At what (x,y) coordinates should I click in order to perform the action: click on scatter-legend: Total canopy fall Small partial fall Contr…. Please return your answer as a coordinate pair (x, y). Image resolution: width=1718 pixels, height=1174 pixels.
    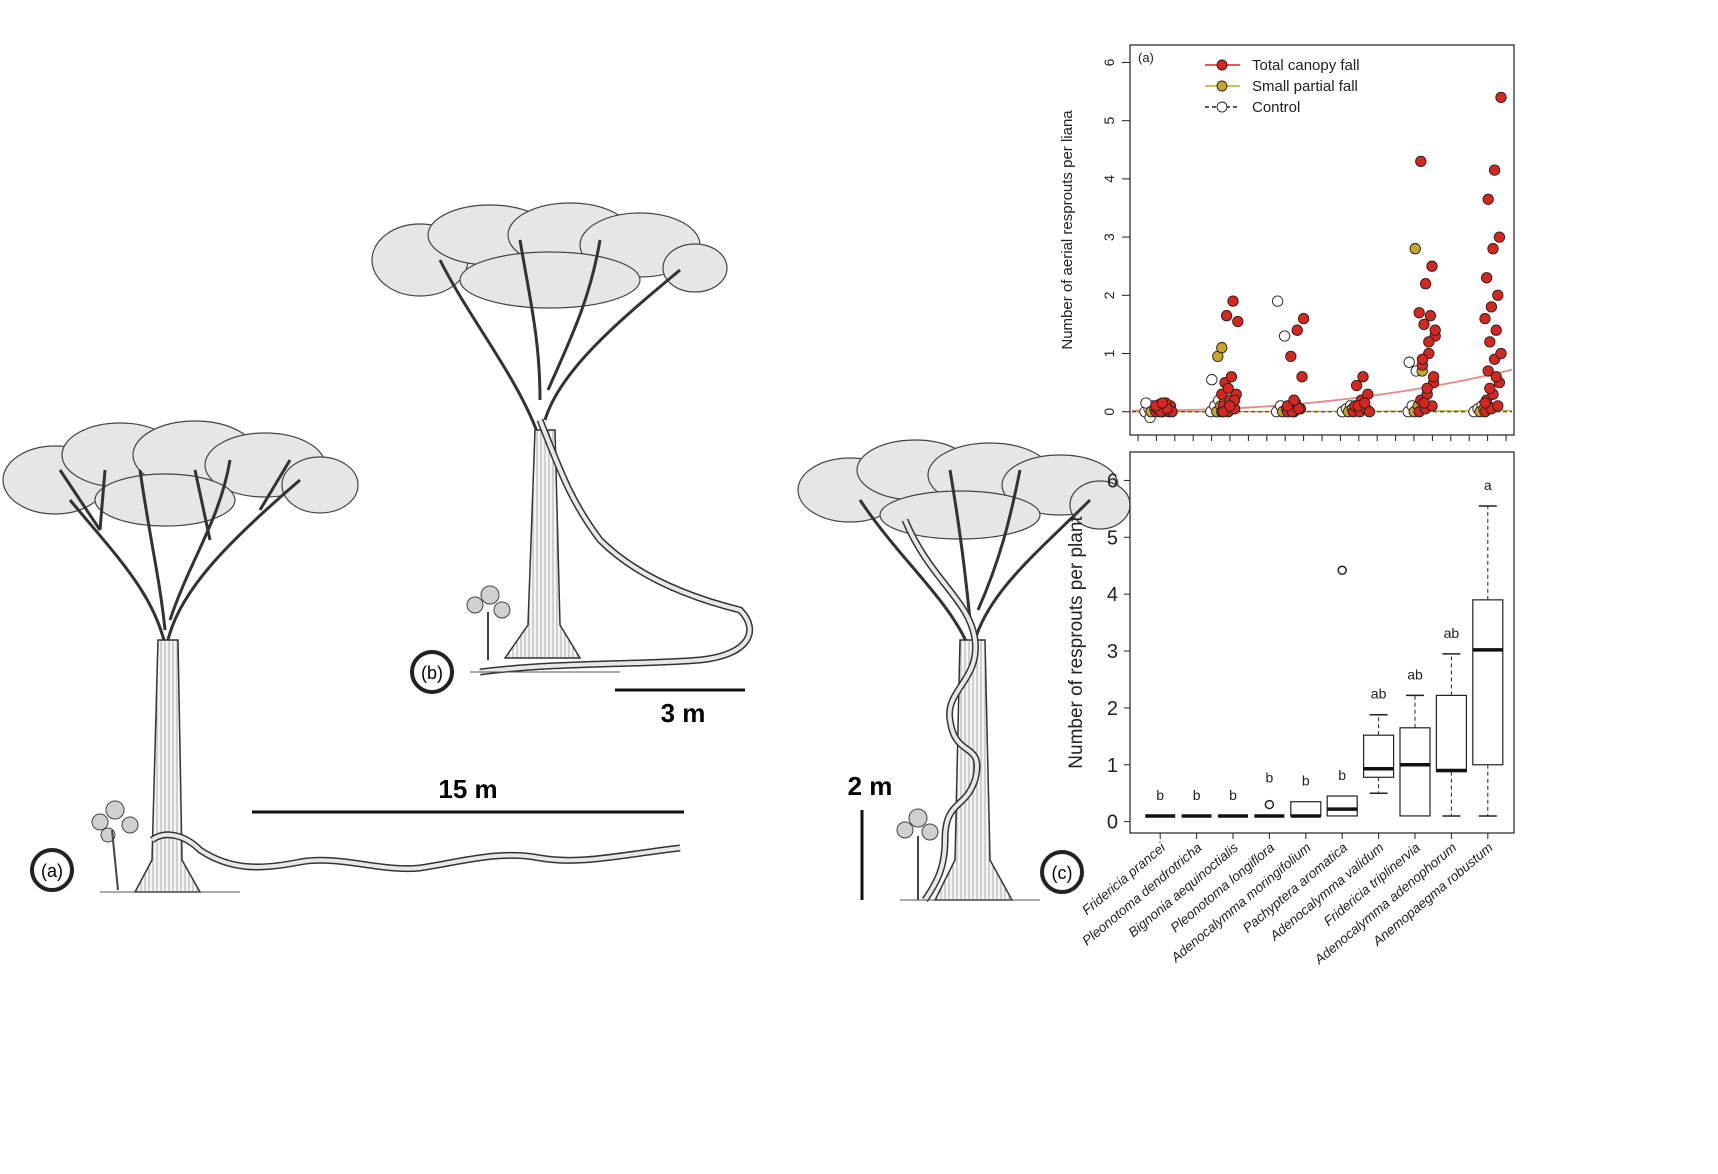
    Looking at the image, I should click on (1282, 86).